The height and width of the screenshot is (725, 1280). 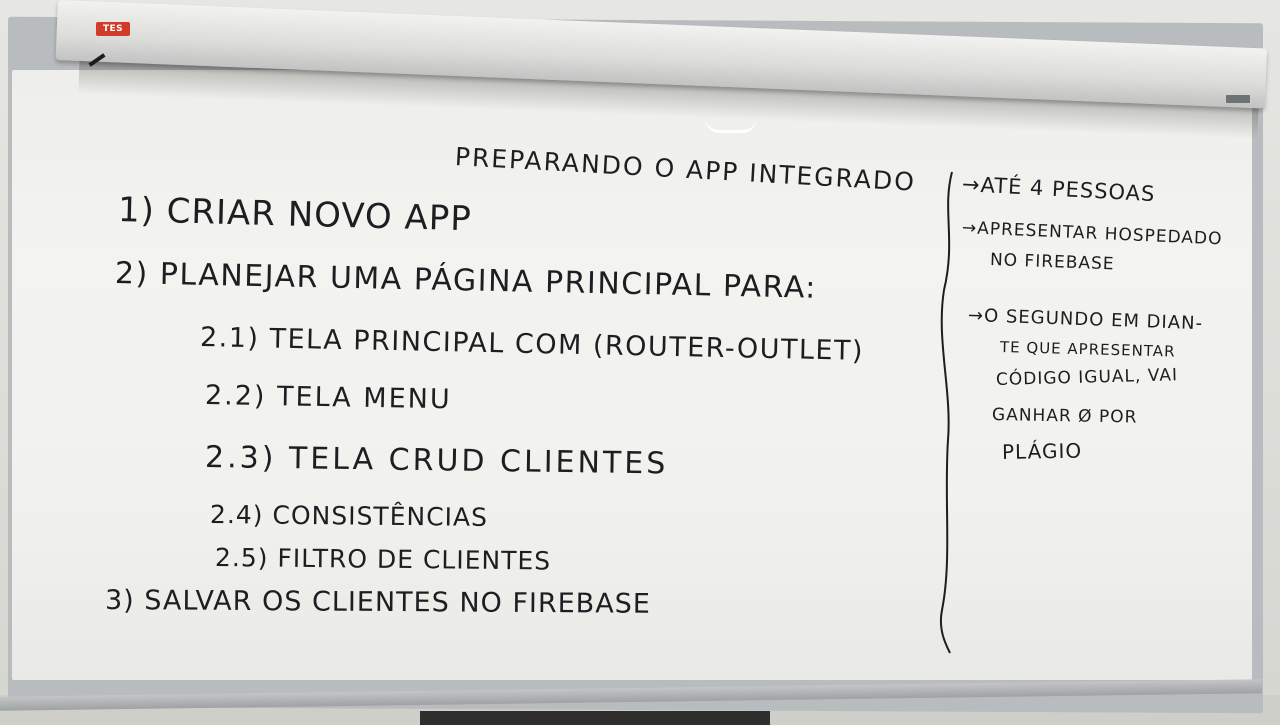 What do you see at coordinates (595, 718) in the screenshot?
I see `furniture-edge` at bounding box center [595, 718].